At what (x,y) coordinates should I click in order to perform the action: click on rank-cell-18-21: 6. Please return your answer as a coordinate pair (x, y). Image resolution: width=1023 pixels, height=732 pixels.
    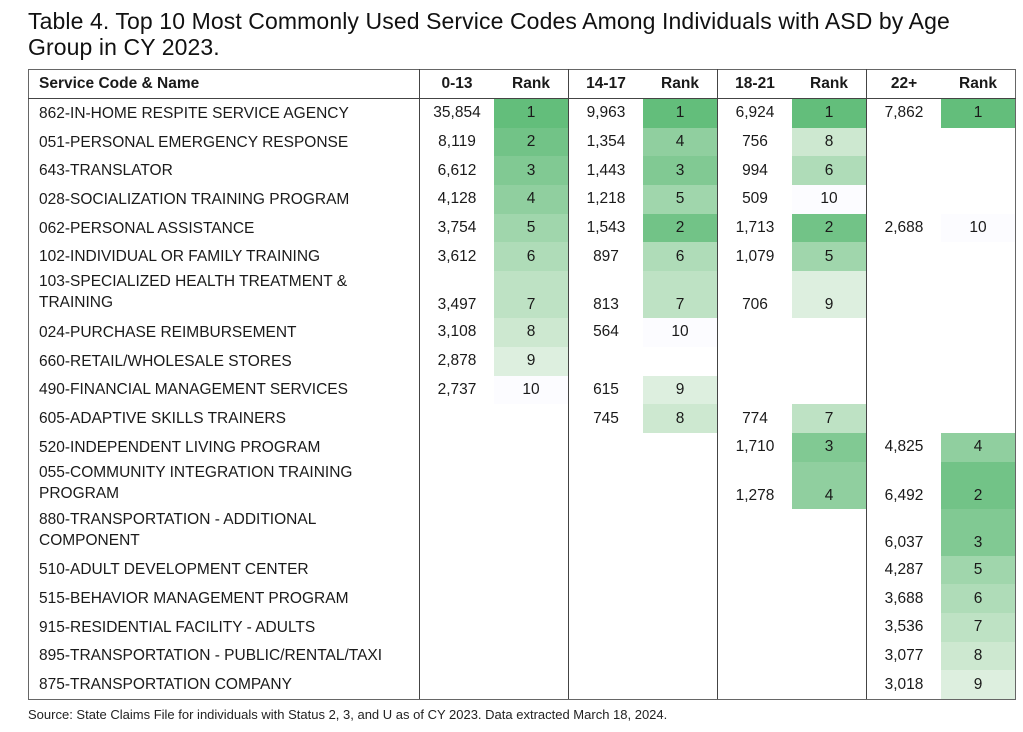
    Looking at the image, I should click on (829, 171).